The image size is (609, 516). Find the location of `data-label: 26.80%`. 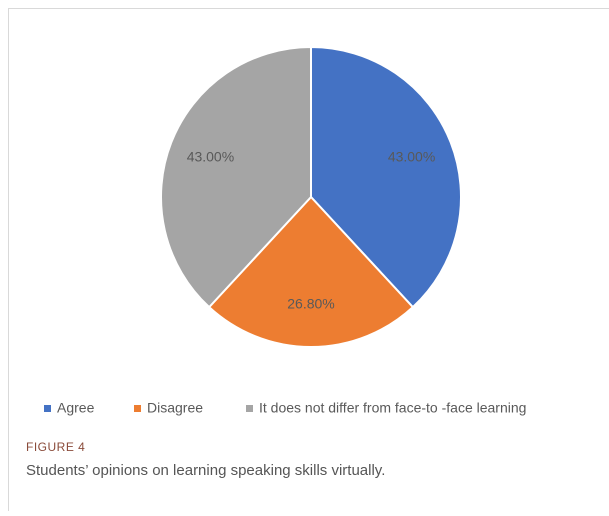

data-label: 26.80% is located at coordinates (310, 304).